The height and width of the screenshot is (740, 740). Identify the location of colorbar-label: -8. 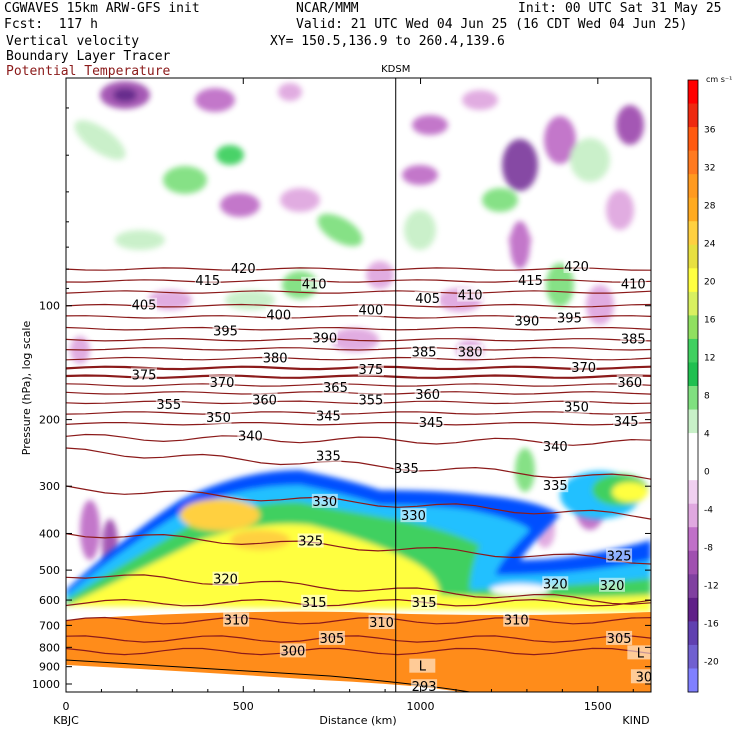
(708, 549).